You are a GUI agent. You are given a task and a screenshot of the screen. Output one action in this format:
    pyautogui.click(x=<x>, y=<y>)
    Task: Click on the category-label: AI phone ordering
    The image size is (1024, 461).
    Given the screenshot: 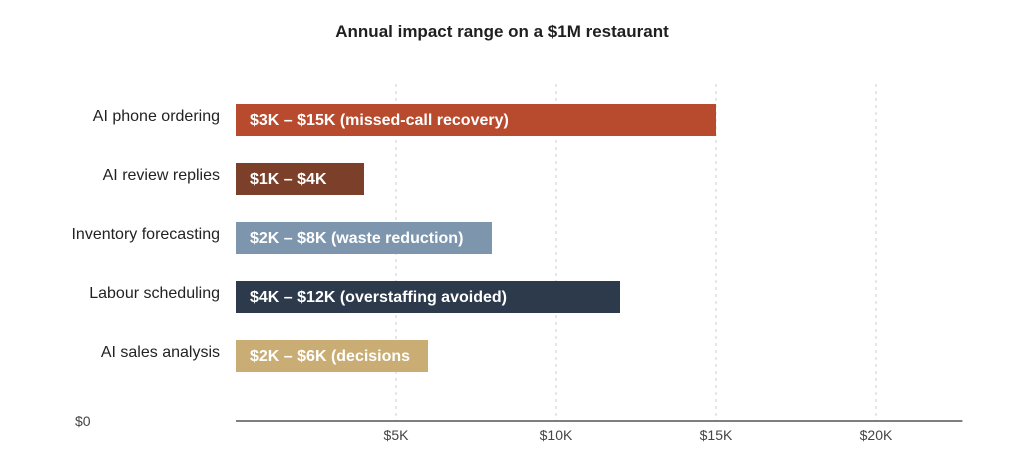 What is the action you would take?
    pyautogui.click(x=156, y=116)
    